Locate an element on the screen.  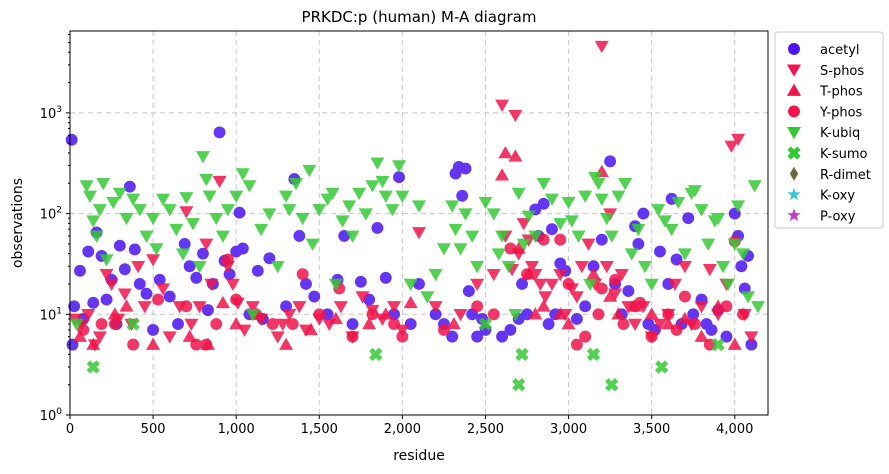
x-tick-label: 1,000 is located at coordinates (236, 429).